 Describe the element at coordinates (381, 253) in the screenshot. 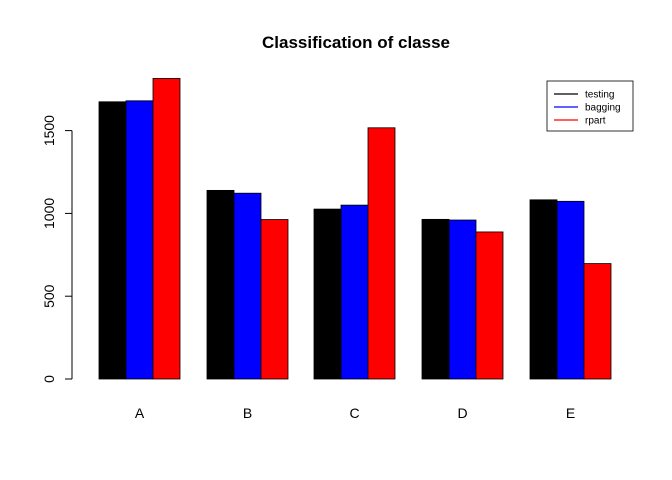

I see `bar-C-rpart` at that location.